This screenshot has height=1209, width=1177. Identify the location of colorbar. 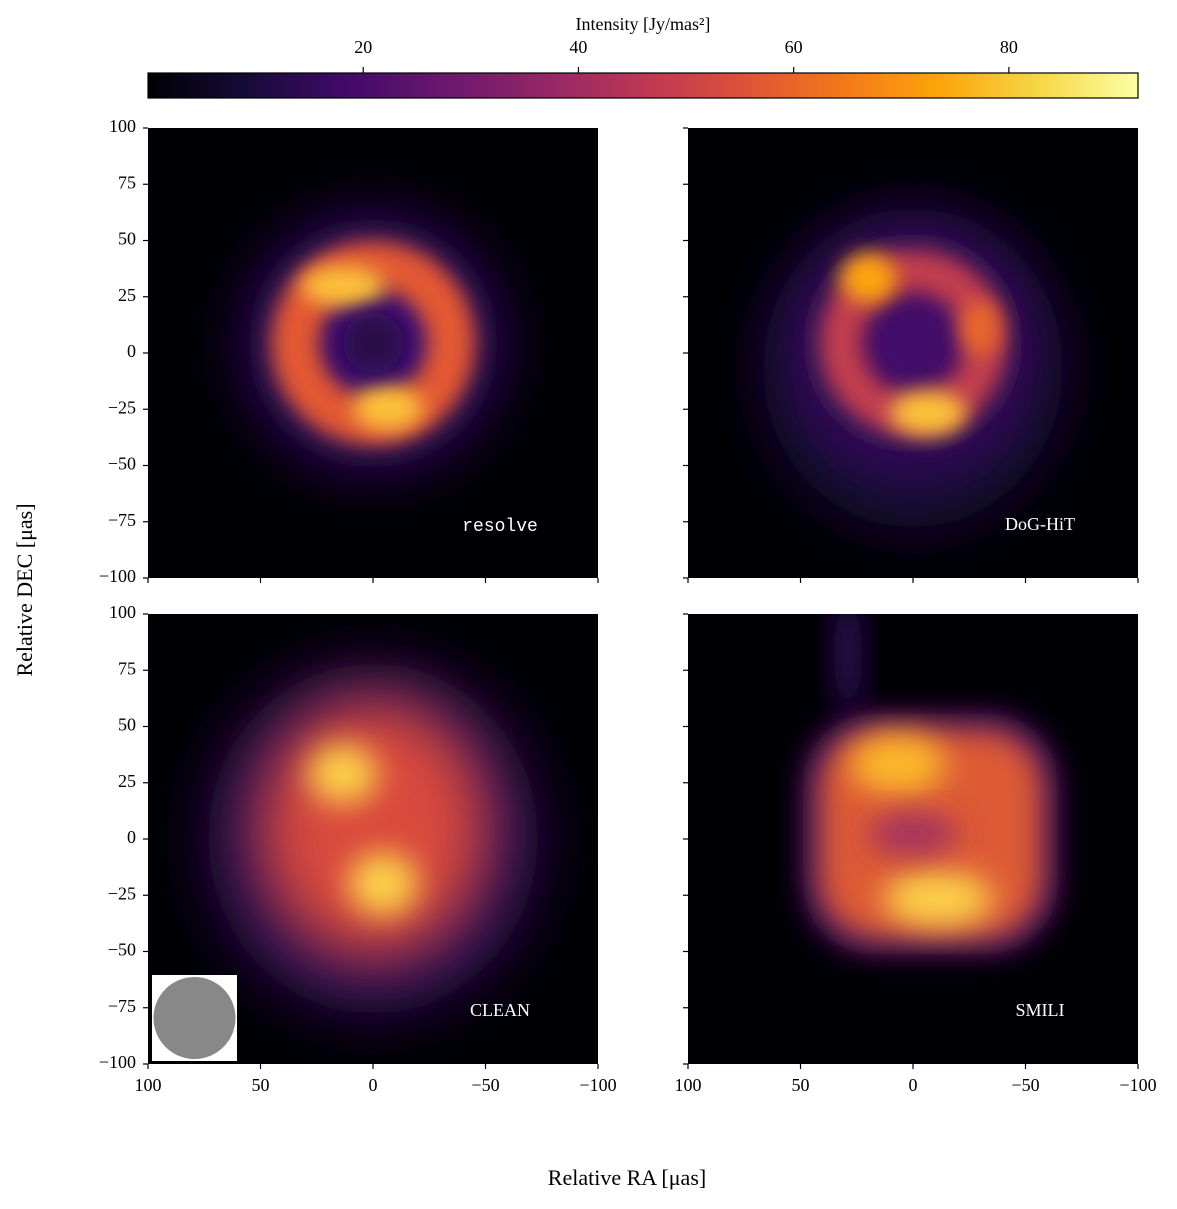
(643, 85).